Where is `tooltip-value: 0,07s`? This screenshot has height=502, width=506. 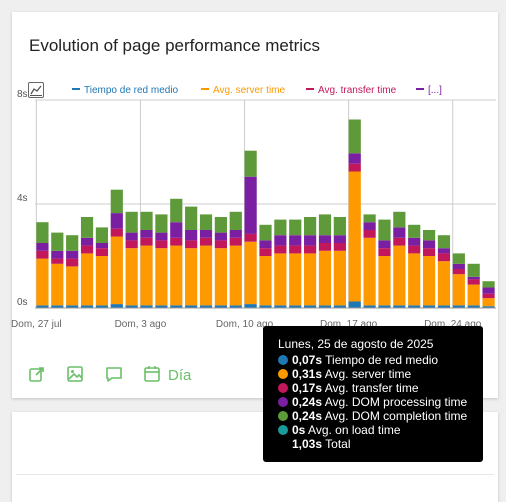
tooltip-value: 0,07s is located at coordinates (307, 360).